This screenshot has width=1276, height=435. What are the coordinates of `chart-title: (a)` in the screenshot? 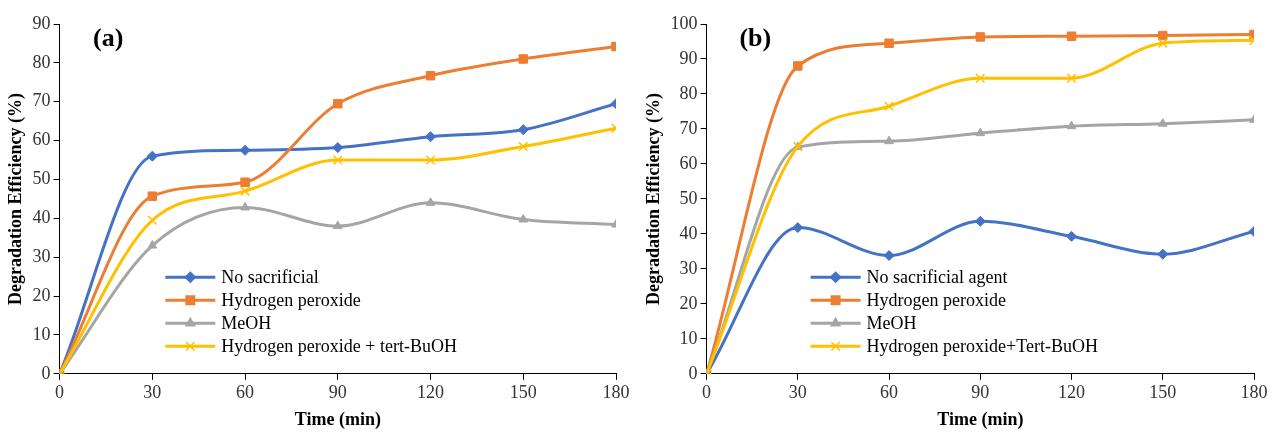 It's located at (108, 37).